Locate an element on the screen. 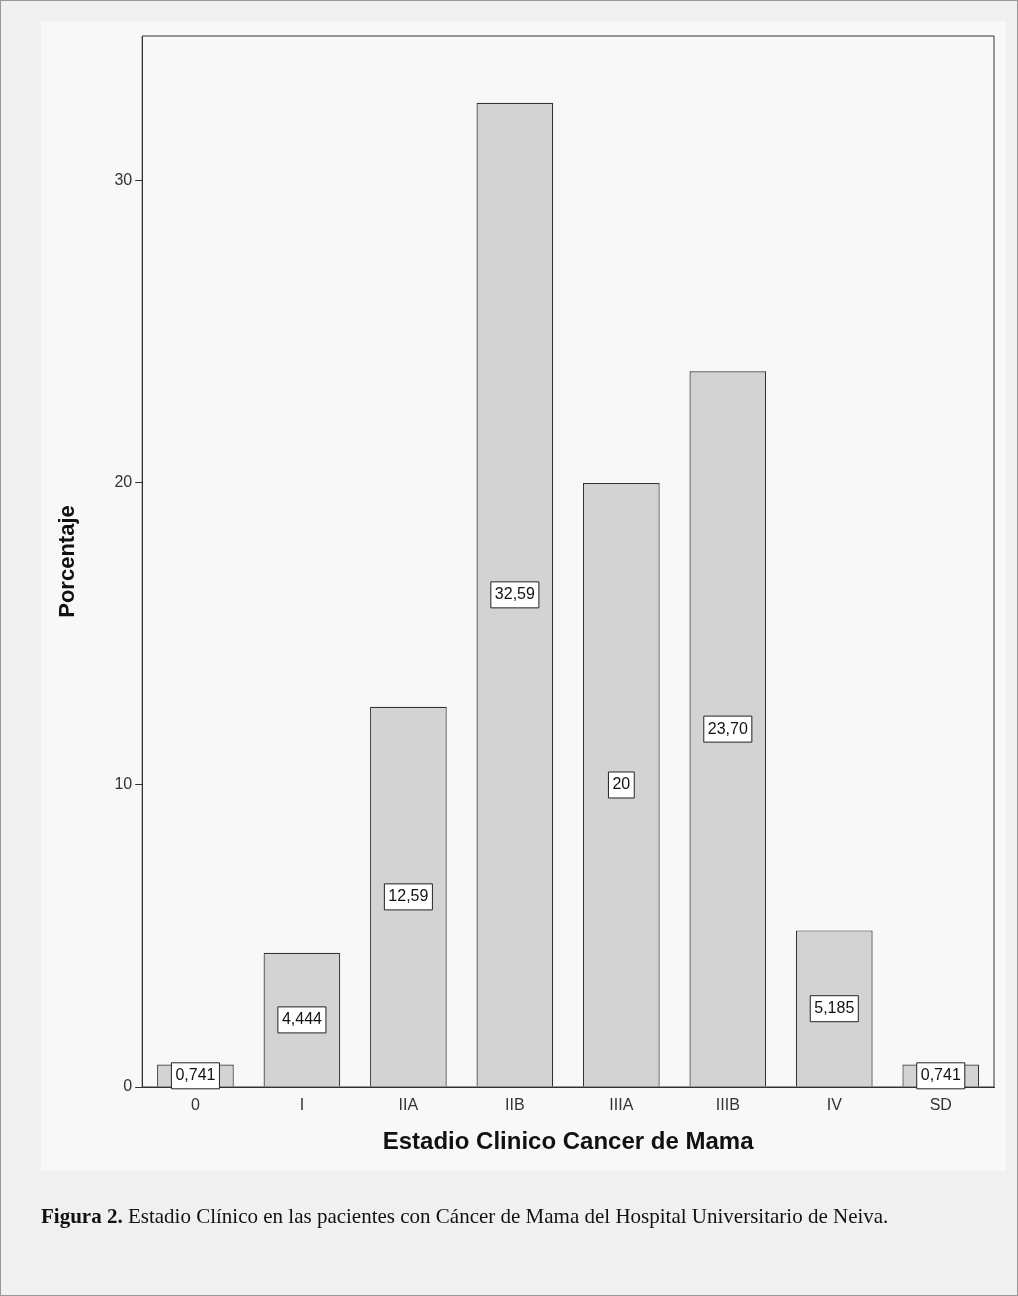 This screenshot has width=1018, height=1296. data-label: 32,59 is located at coordinates (514, 594).